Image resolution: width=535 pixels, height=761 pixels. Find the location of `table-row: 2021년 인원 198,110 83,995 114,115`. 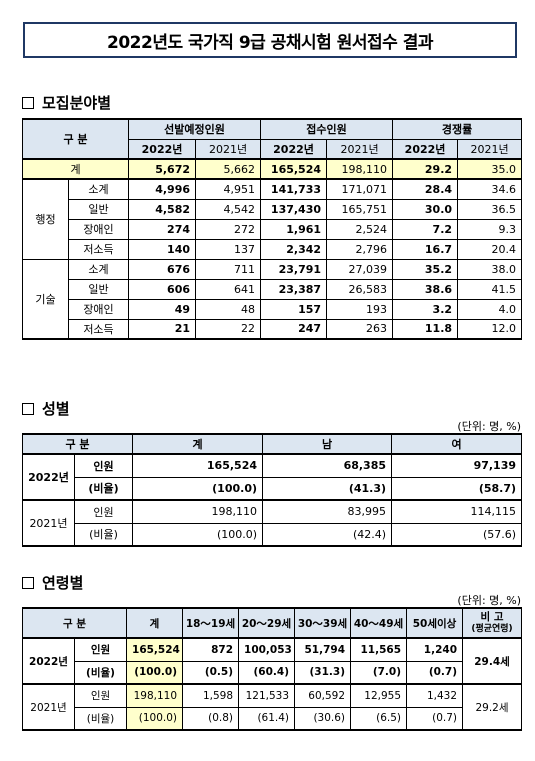

table-row: 2021년 인원 198,110 83,995 114,115 is located at coordinates (272, 523).